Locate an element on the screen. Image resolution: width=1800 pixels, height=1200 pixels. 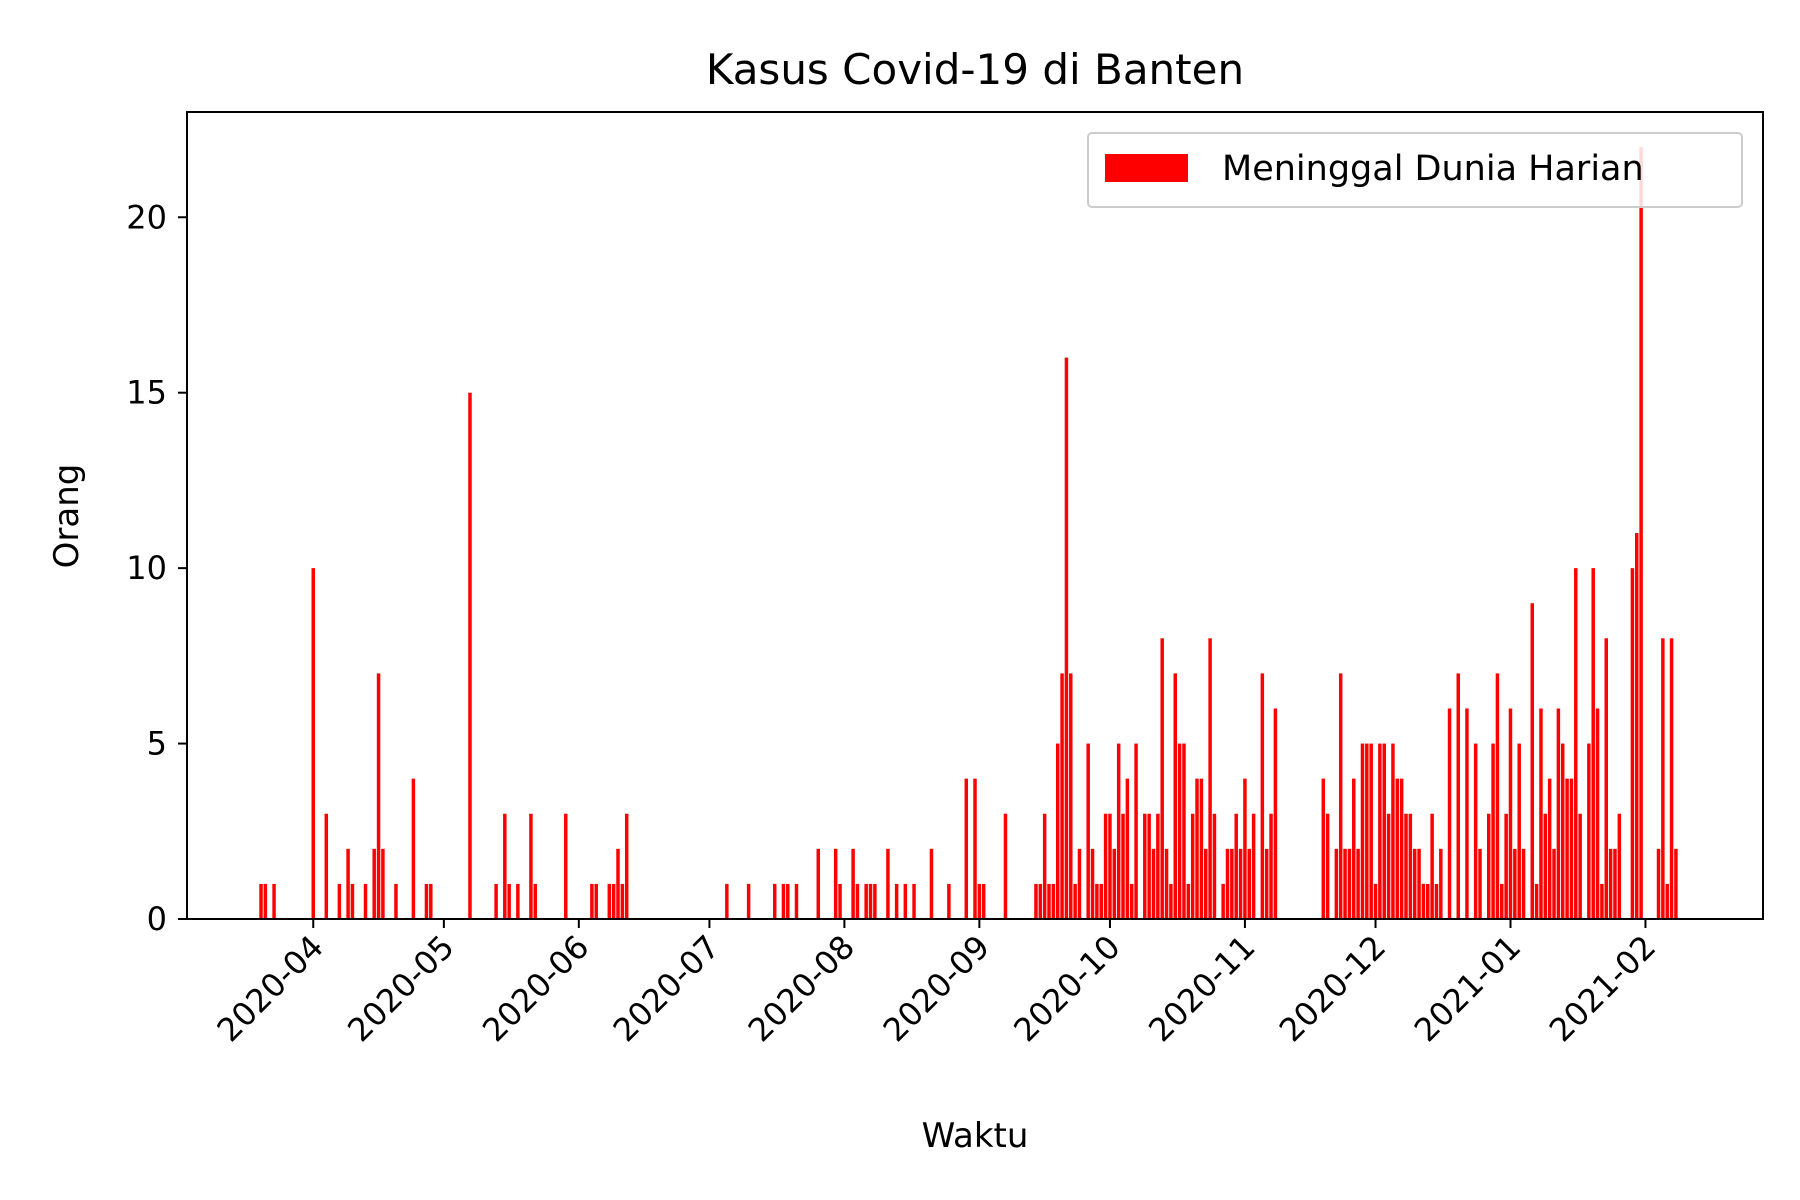
y-tick-label: 15 is located at coordinates (146, 393).